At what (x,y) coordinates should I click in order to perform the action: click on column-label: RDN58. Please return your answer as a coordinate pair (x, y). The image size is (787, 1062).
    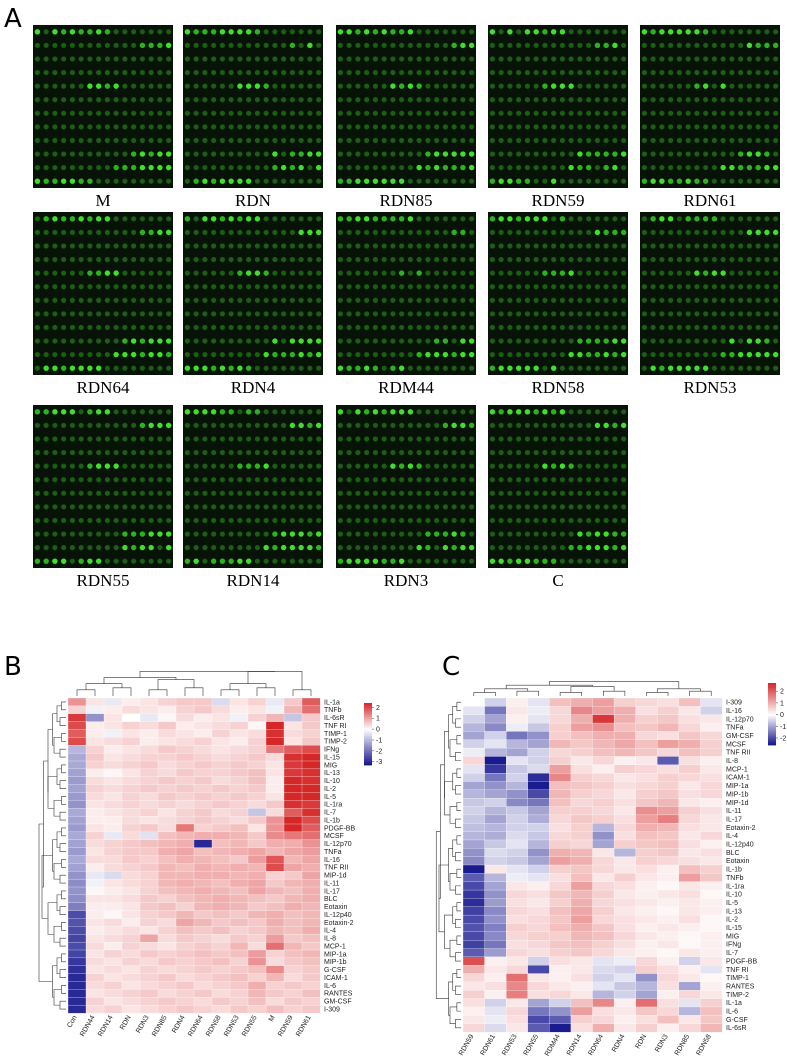
    Looking at the image, I should click on (214, 1025).